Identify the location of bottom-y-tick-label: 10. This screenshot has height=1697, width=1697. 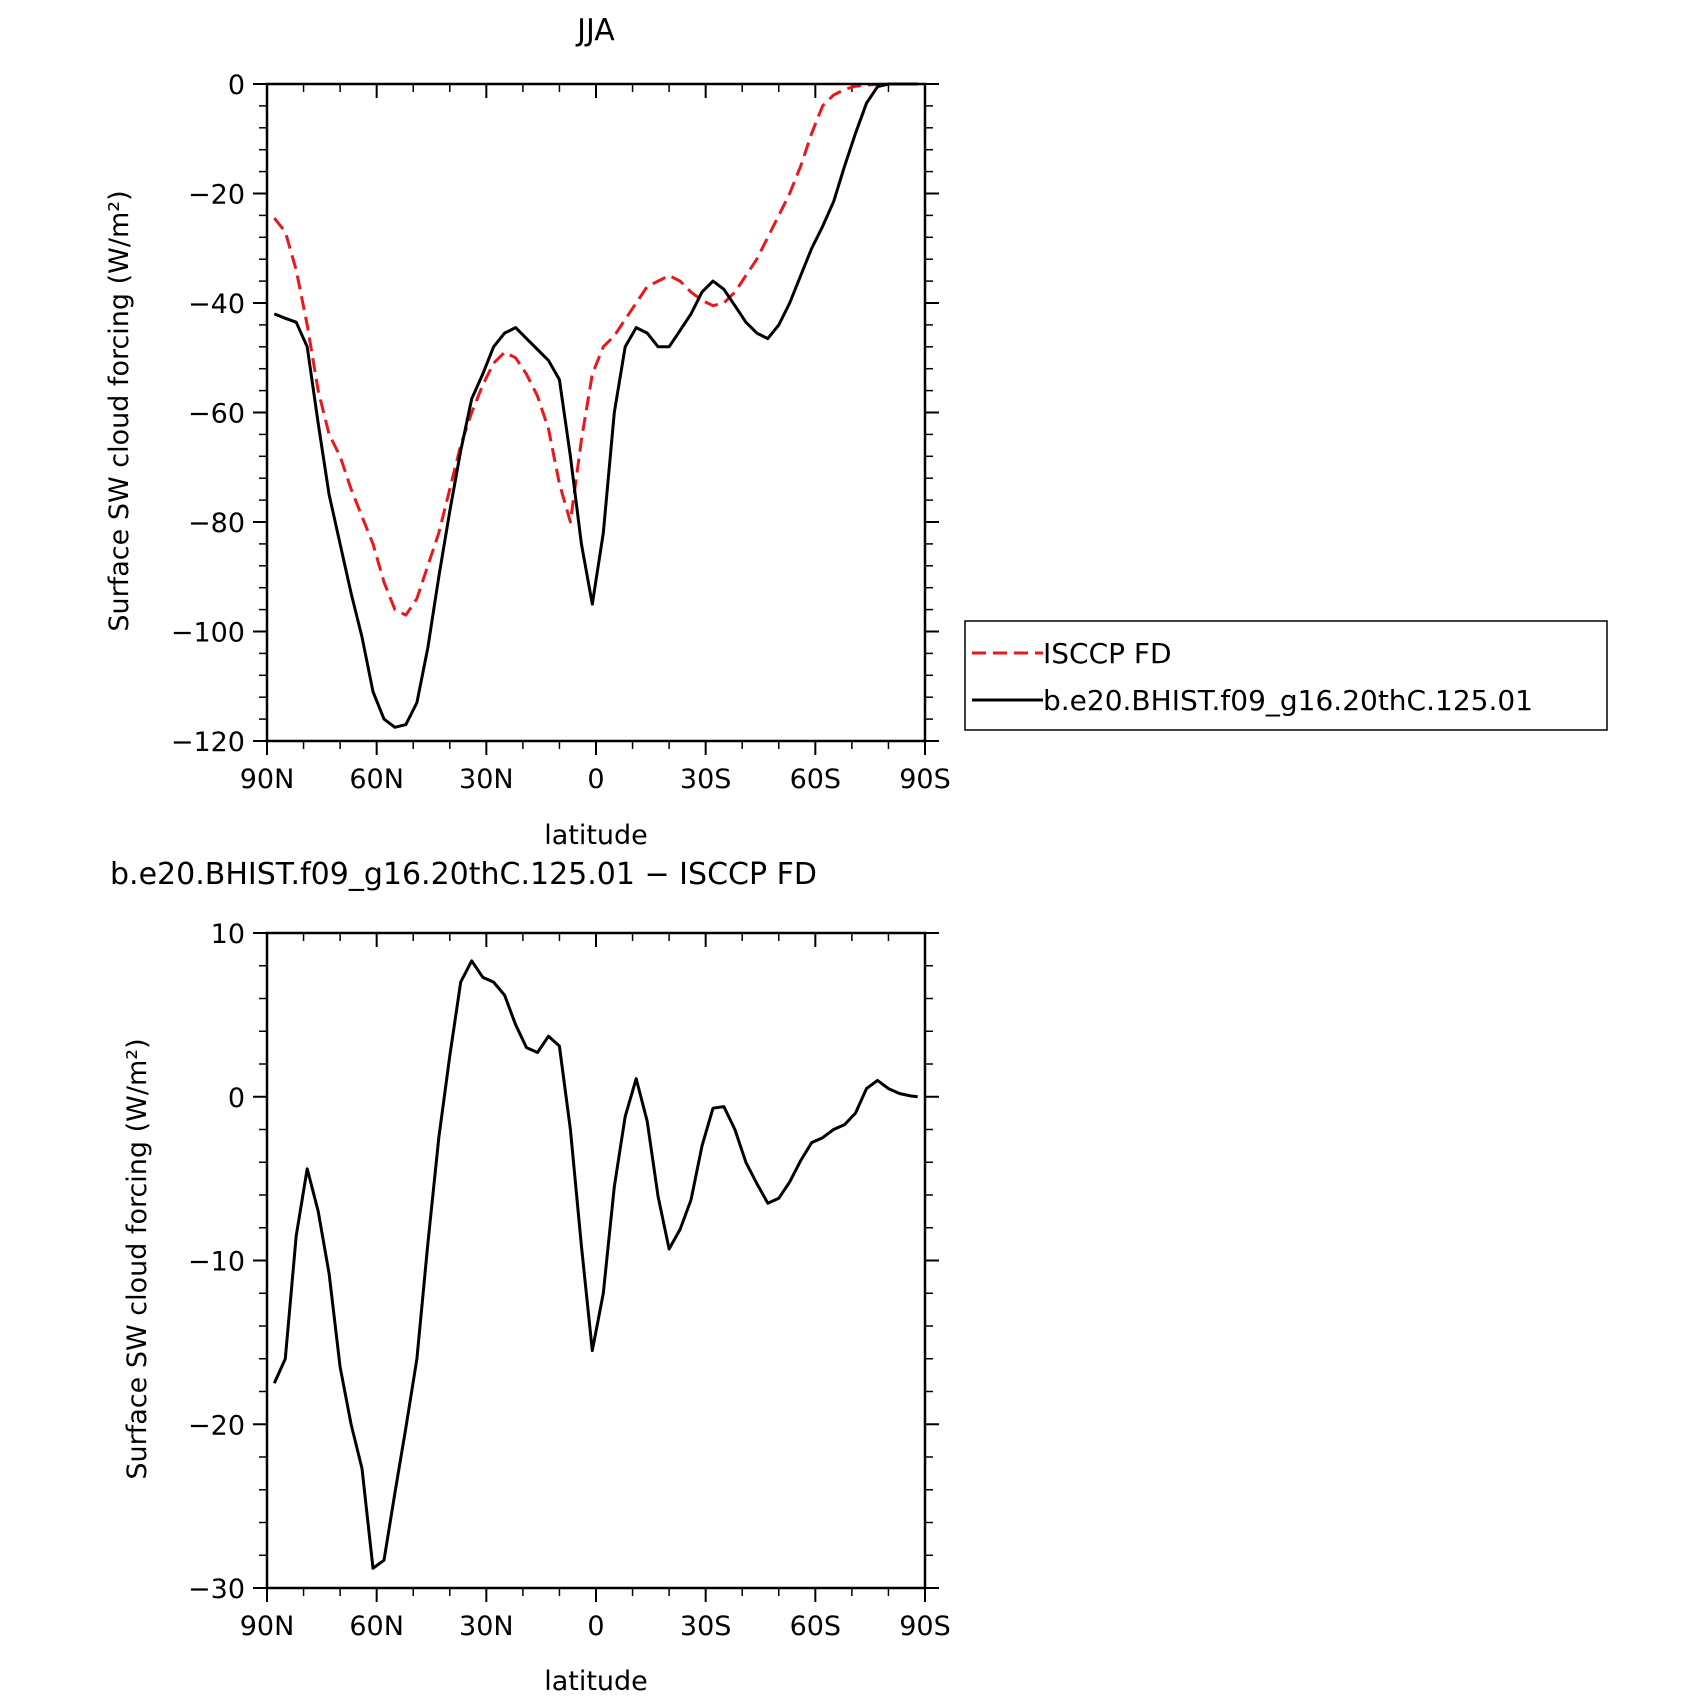
(228, 934).